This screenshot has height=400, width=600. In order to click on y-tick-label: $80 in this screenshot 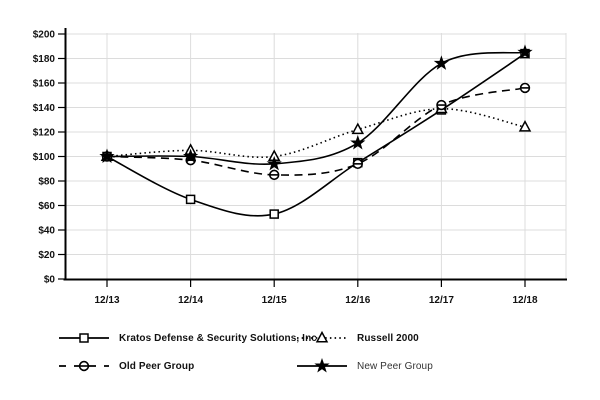, I will do `click(46, 182)`.